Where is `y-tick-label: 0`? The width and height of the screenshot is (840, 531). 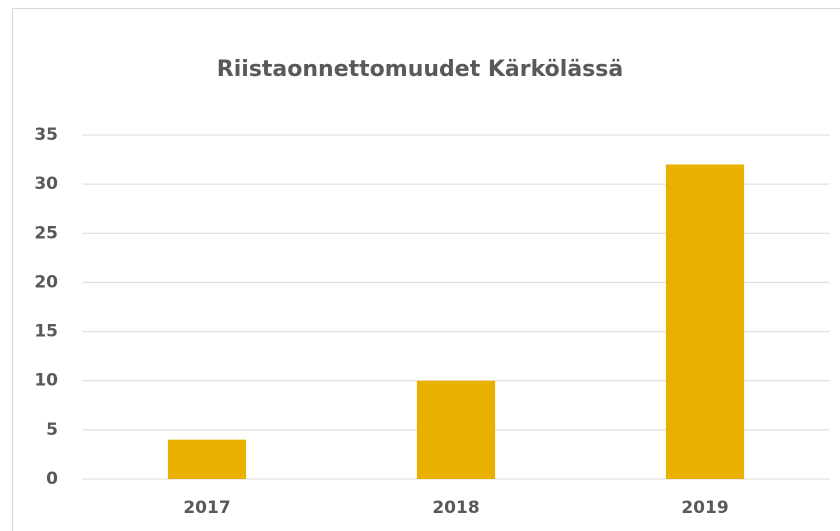
y-tick-label: 0 is located at coordinates (52, 479).